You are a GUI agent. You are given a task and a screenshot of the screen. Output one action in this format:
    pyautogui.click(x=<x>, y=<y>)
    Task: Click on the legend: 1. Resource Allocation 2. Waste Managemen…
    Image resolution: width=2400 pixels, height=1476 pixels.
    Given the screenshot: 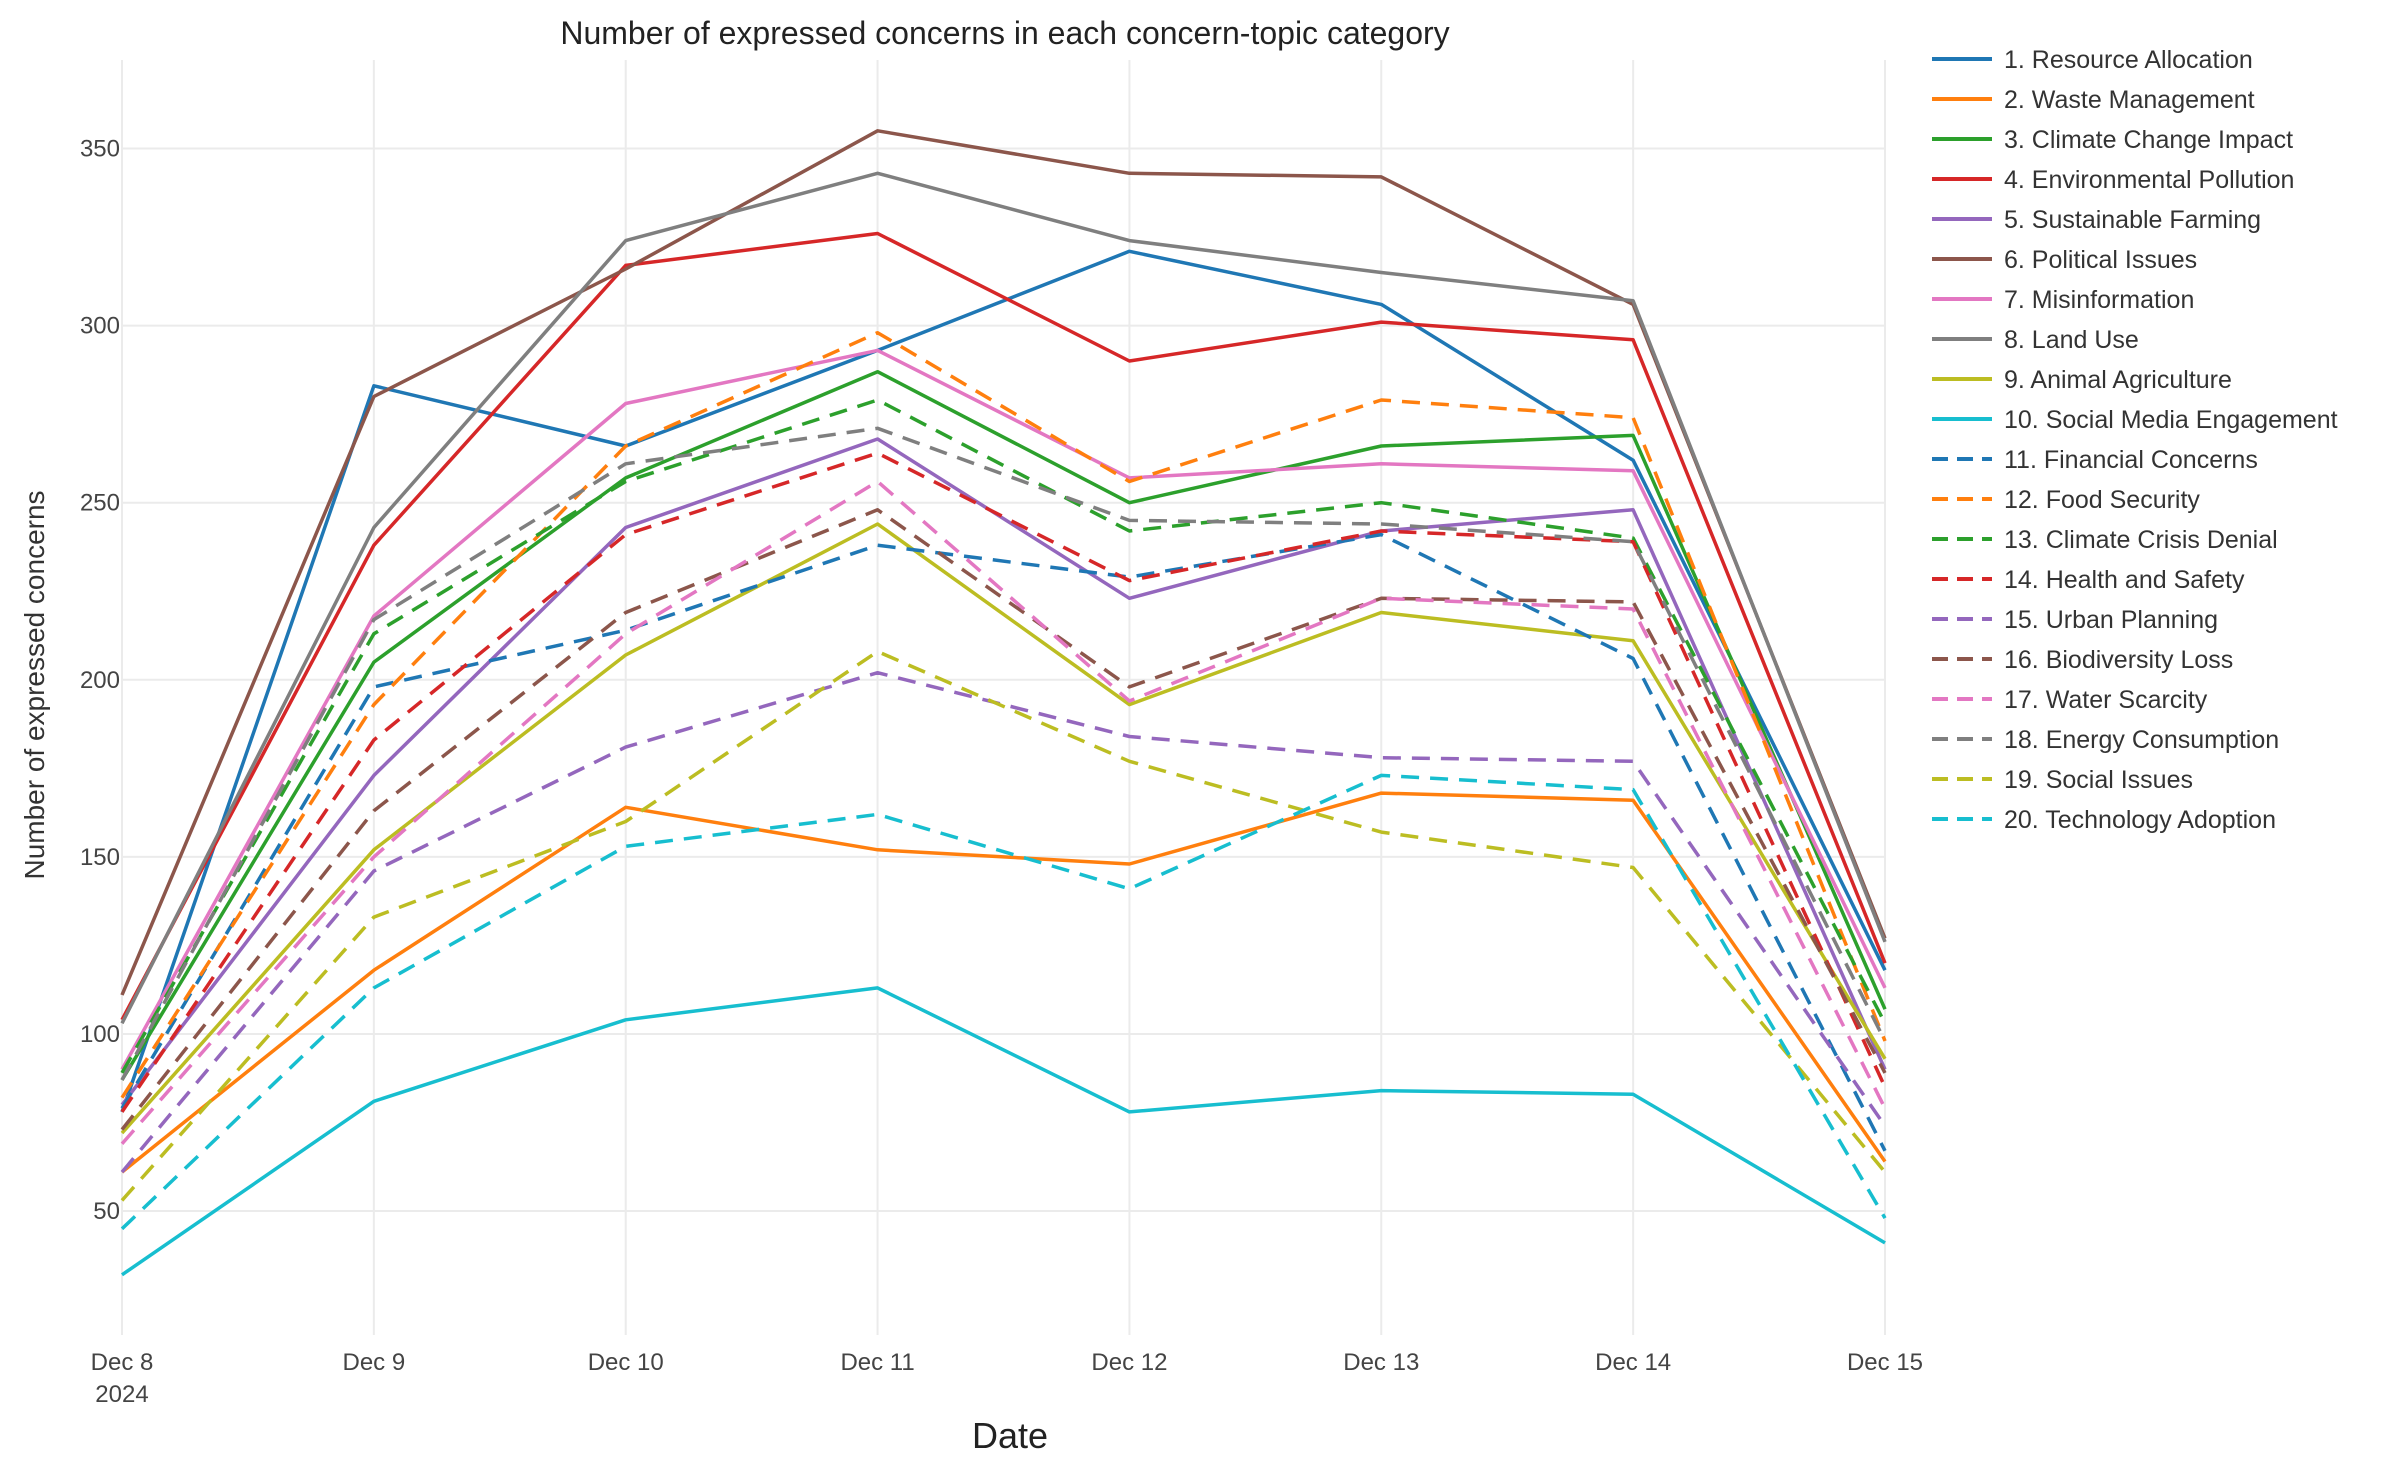 What is the action you would take?
    pyautogui.click(x=2135, y=440)
    